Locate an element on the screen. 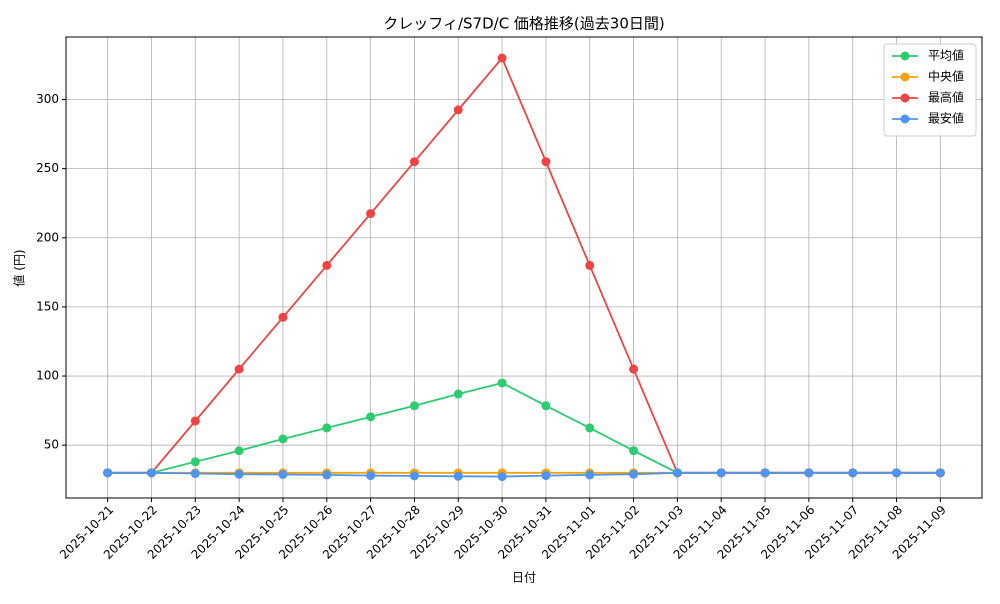 The image size is (1000, 604). legend-box is located at coordinates (930, 90).